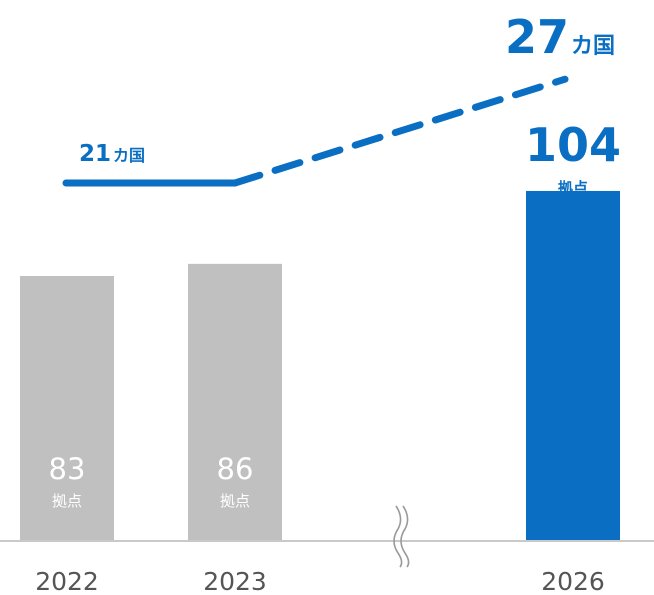 The image size is (654, 595). Describe the element at coordinates (401, 536) in the screenshot. I see `axis-break-icon` at that location.